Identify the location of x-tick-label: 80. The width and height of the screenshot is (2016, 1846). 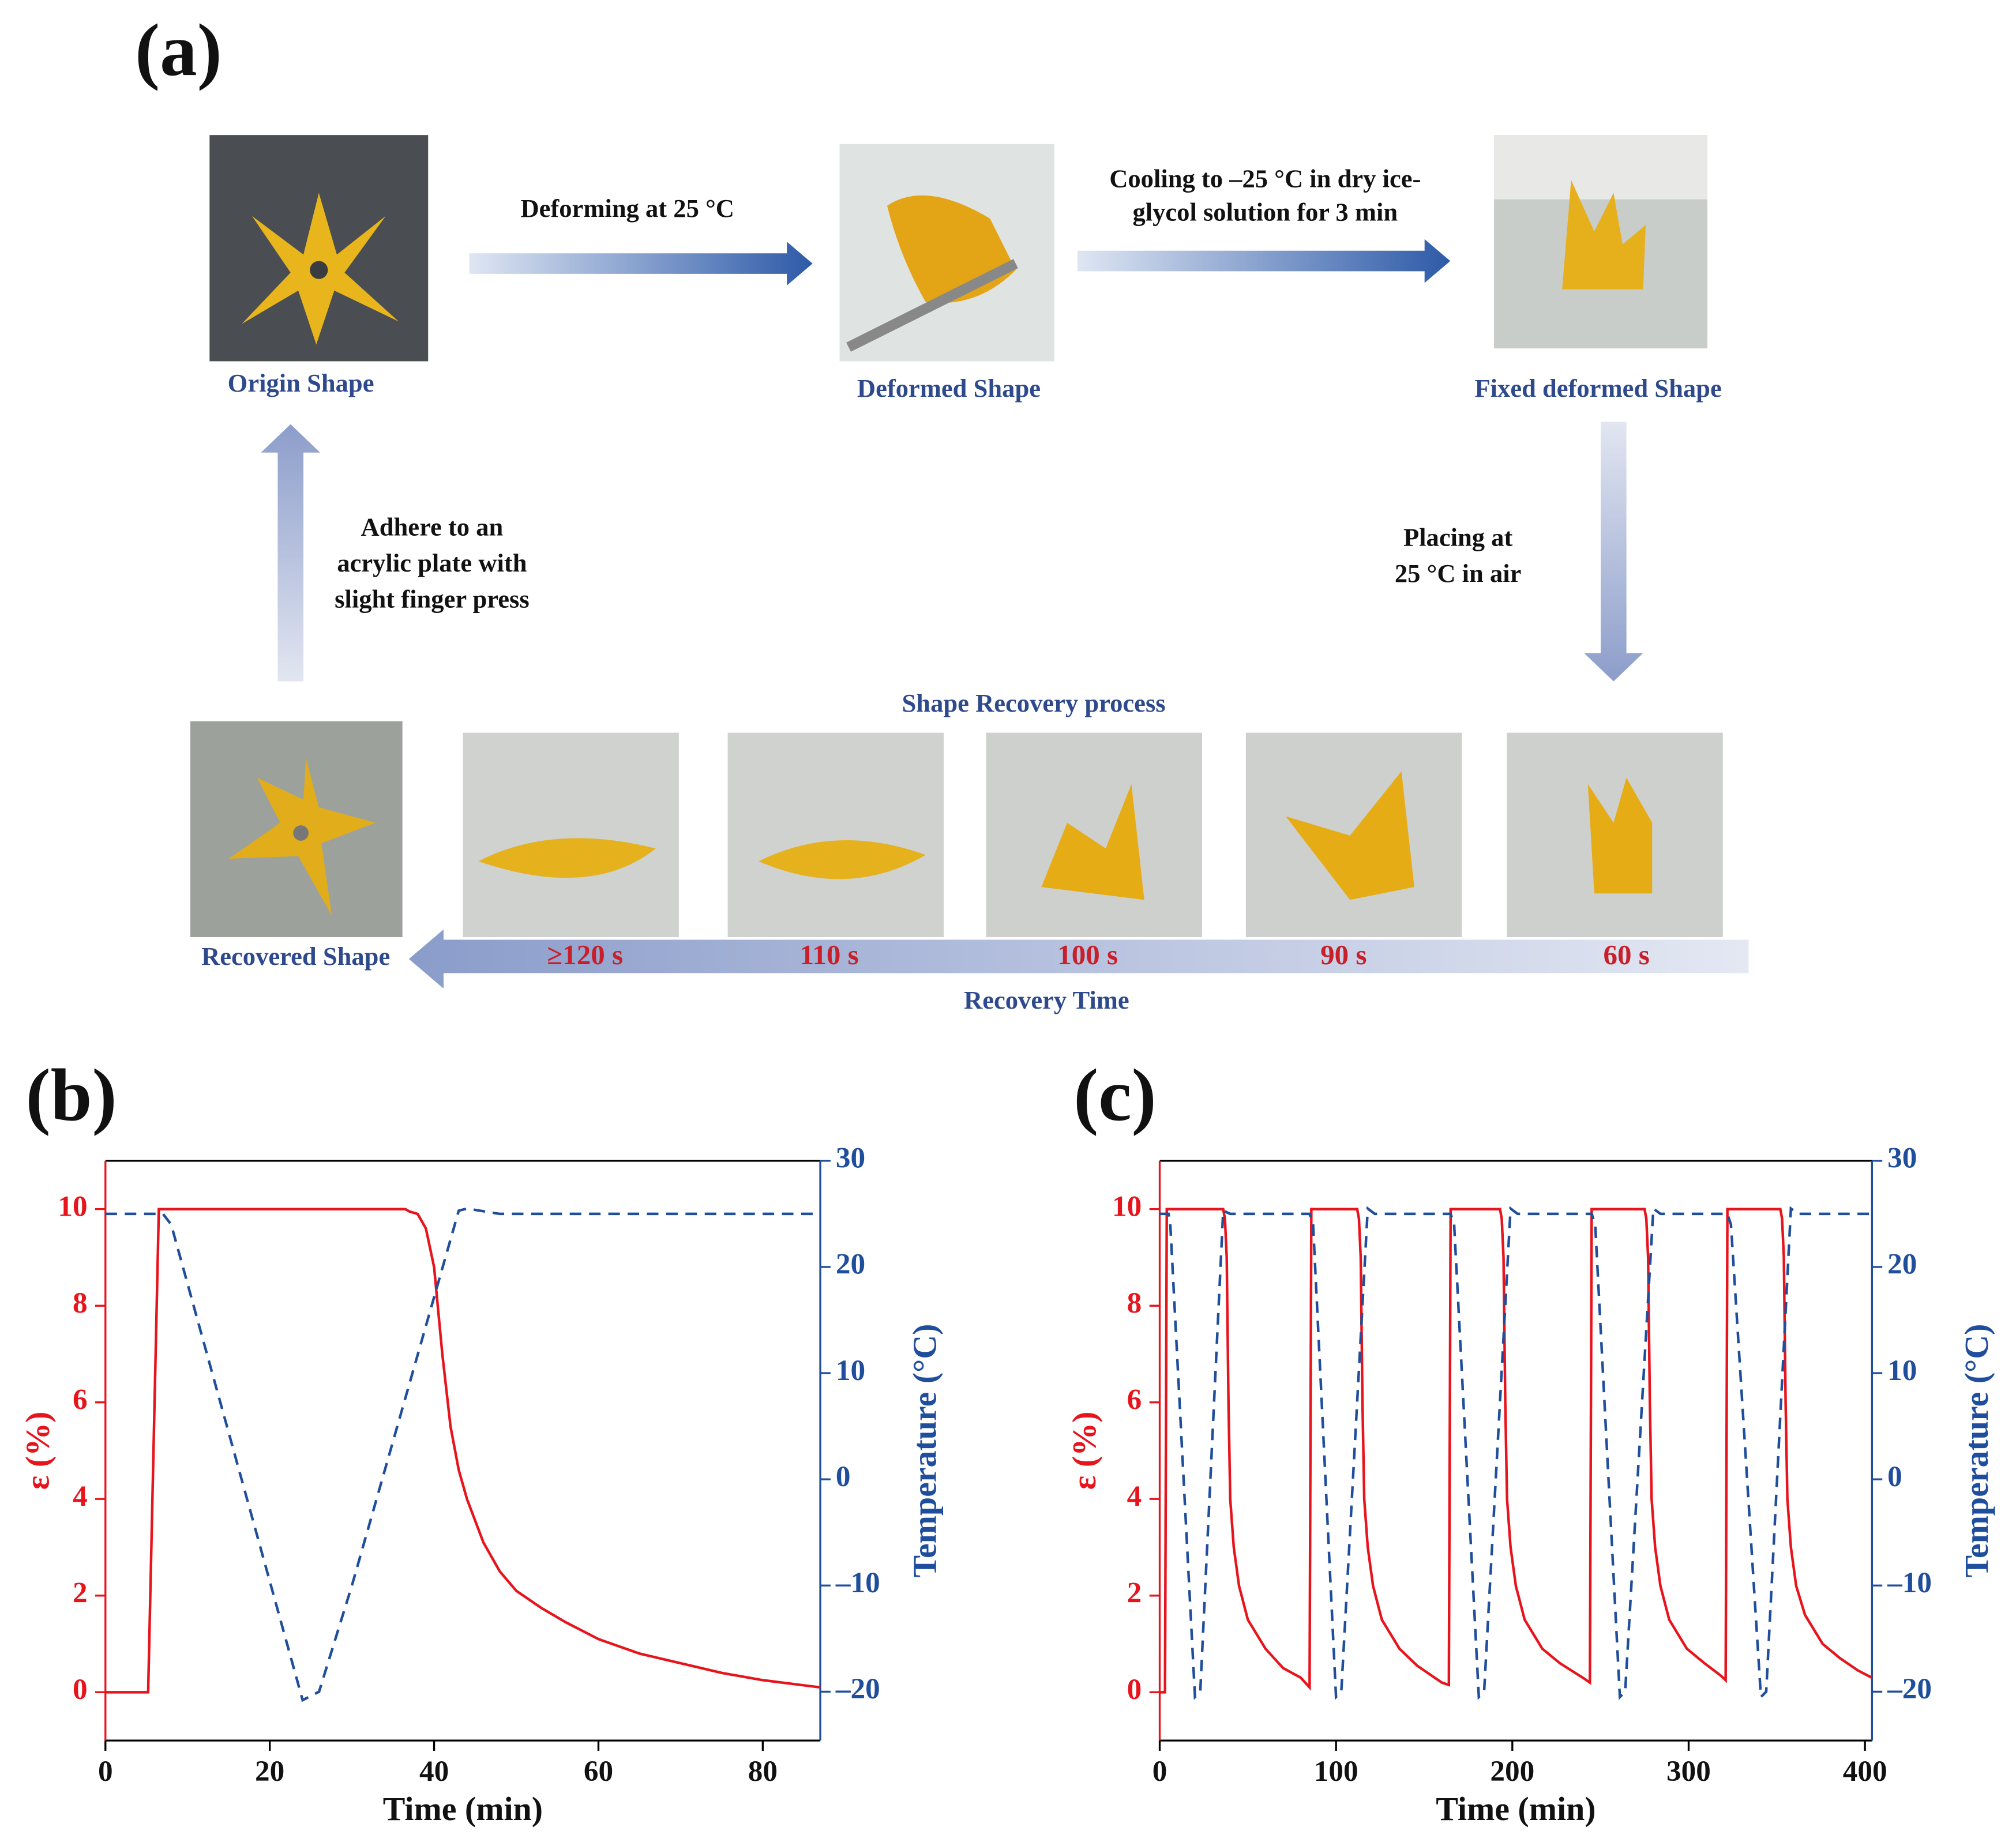
(763, 1771).